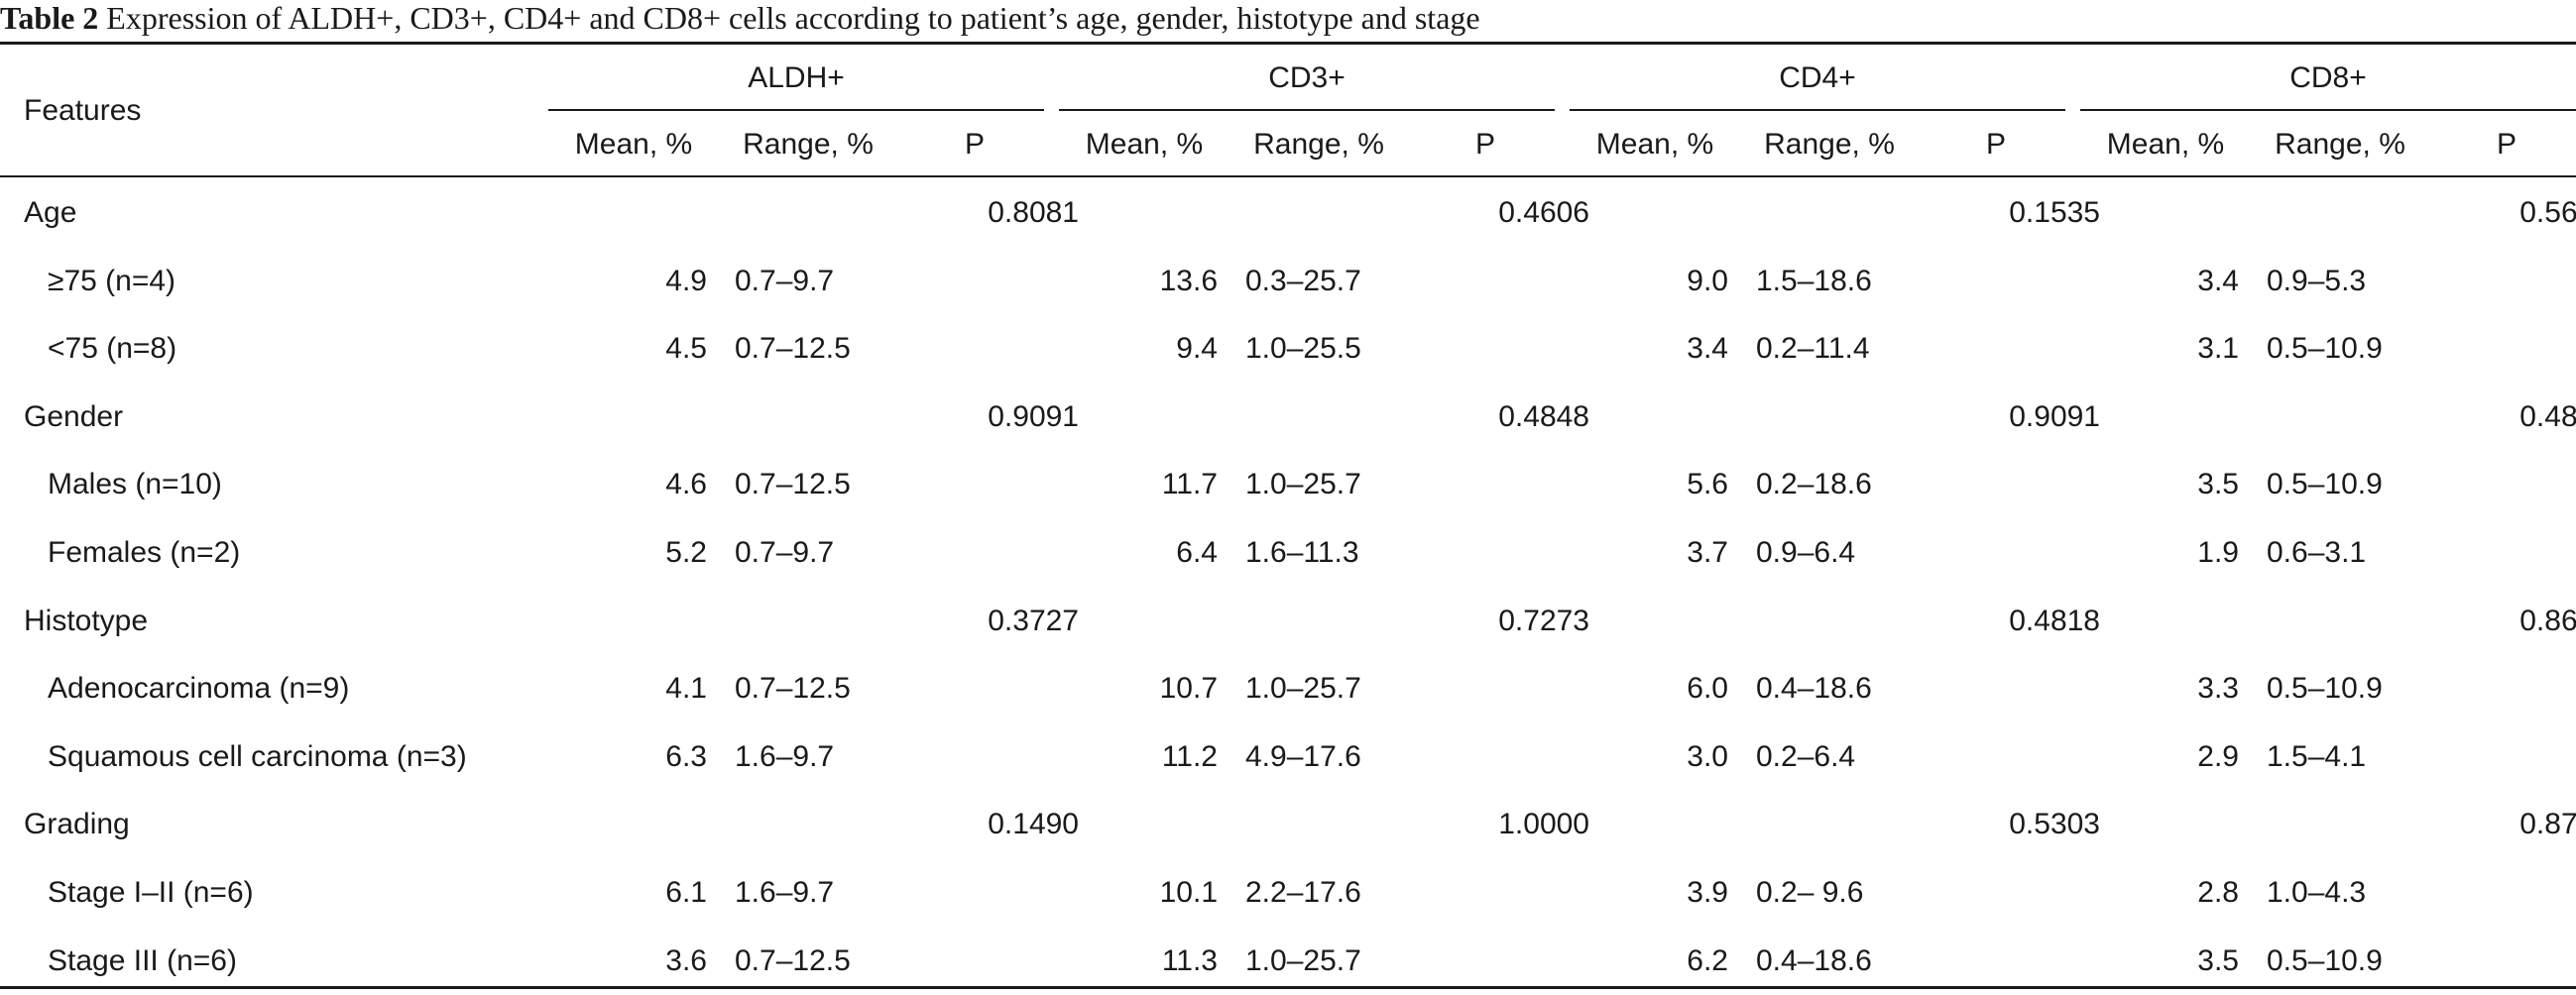 The image size is (2576, 995). Describe the element at coordinates (1197, 349) in the screenshot. I see `cell-cd3-mean: 9.4` at that location.